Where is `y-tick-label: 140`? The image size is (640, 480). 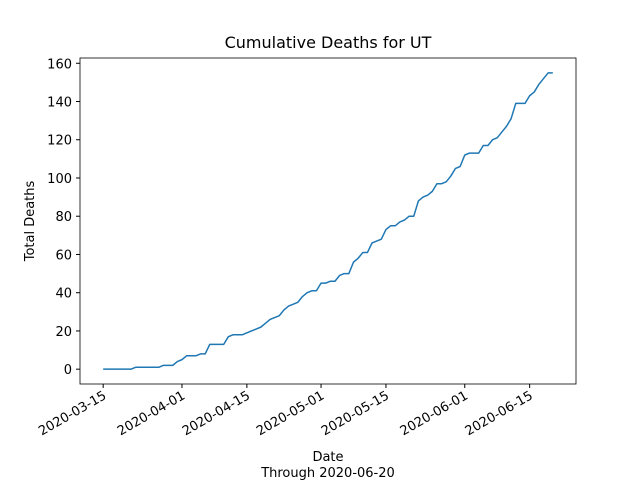
y-tick-label: 140 is located at coordinates (59, 102).